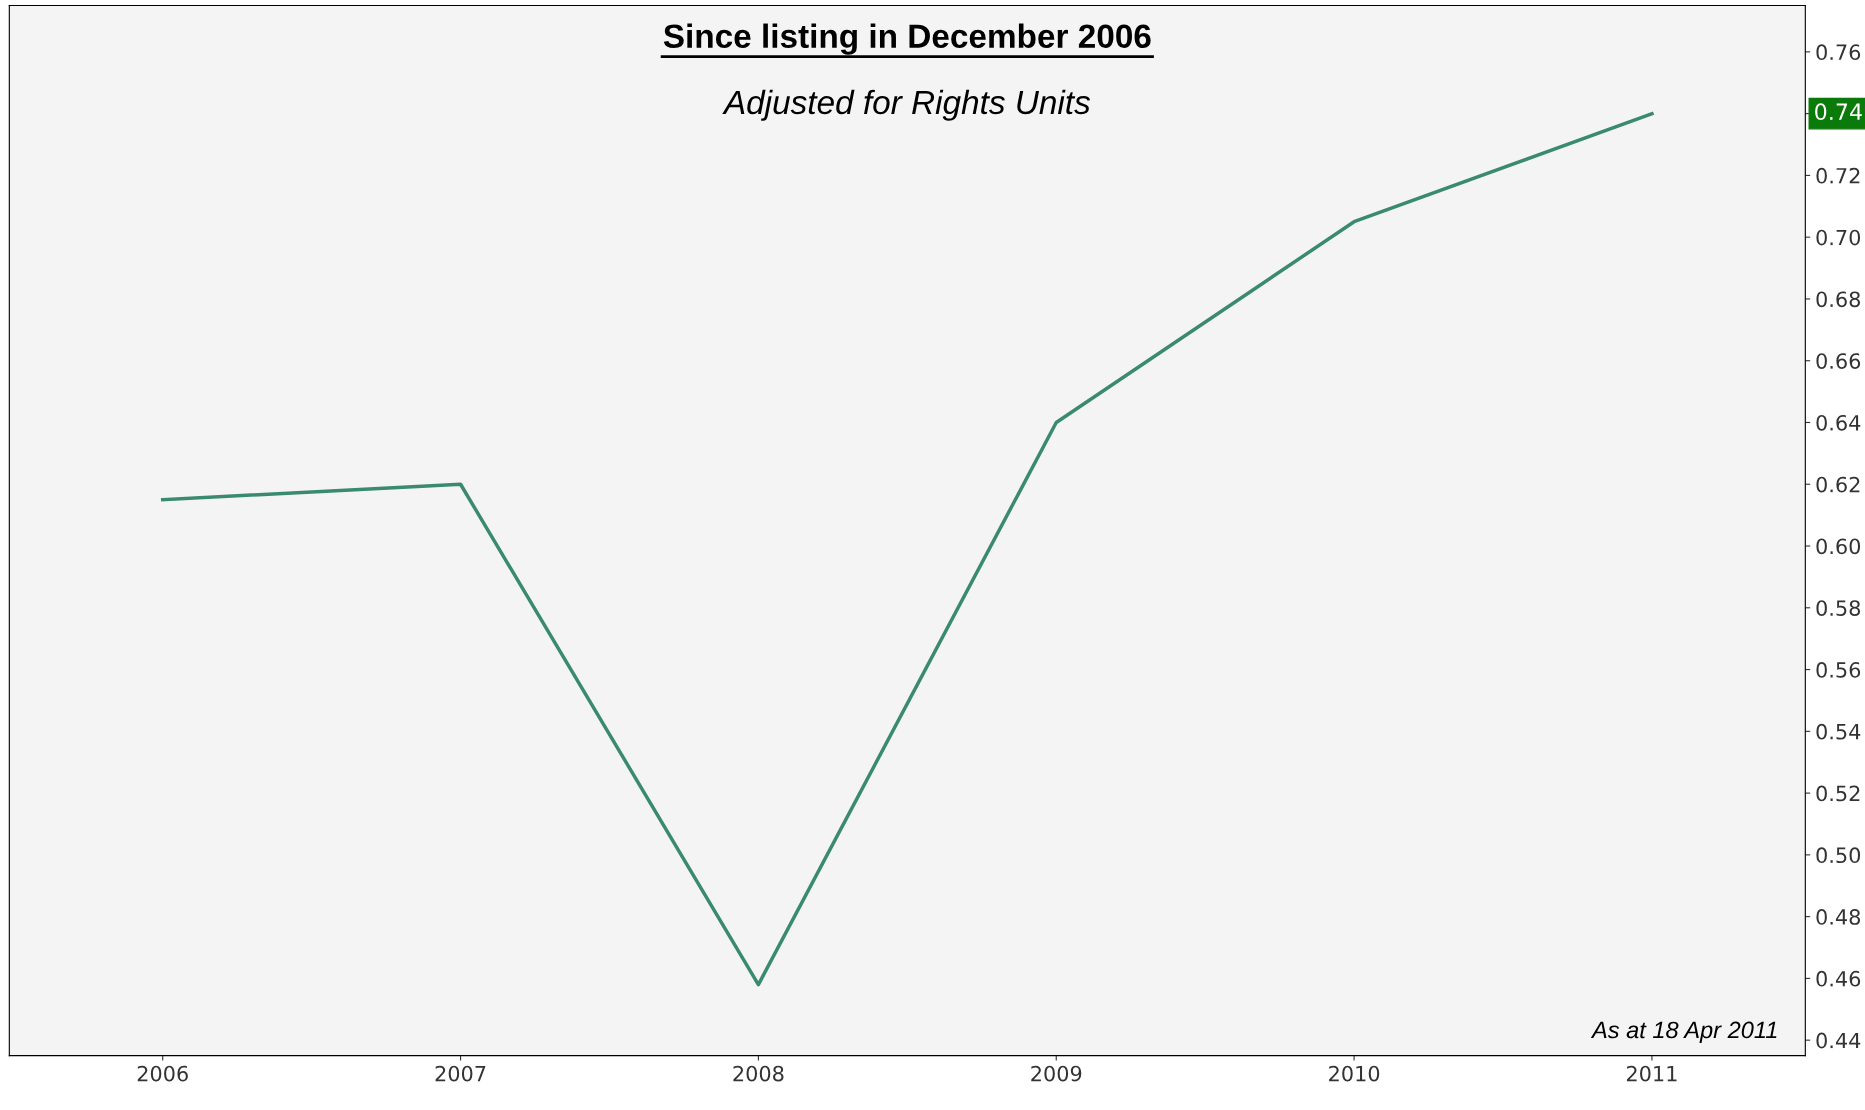 This screenshot has height=1110, width=1865. What do you see at coordinates (1838, 484) in the screenshot?
I see `y-tick-label: 0.62` at bounding box center [1838, 484].